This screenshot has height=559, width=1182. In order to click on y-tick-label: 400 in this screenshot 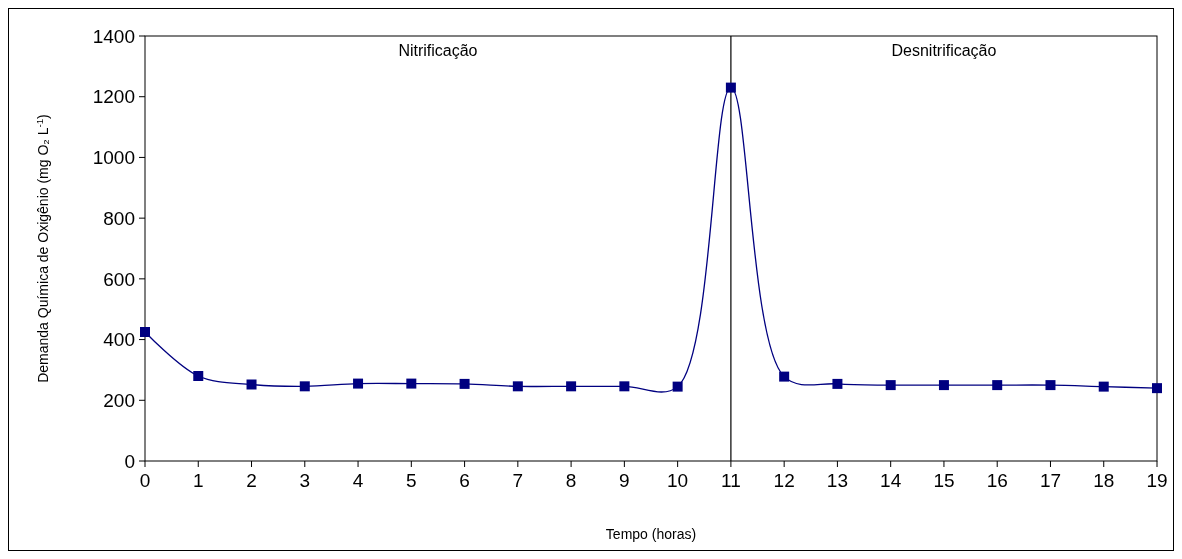, I will do `click(119, 340)`.